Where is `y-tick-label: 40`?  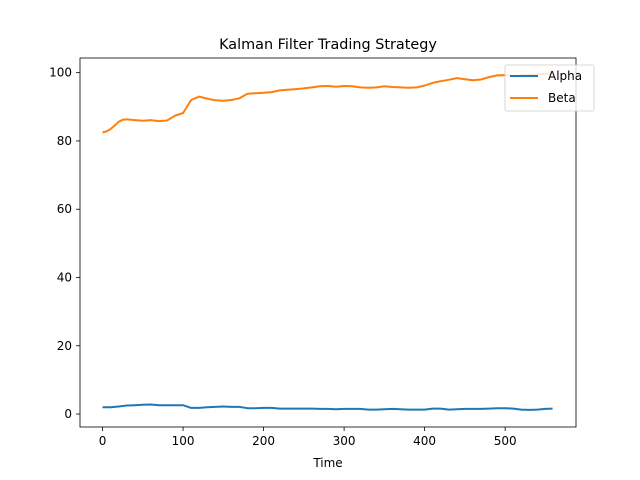 y-tick-label: 40 is located at coordinates (64, 277).